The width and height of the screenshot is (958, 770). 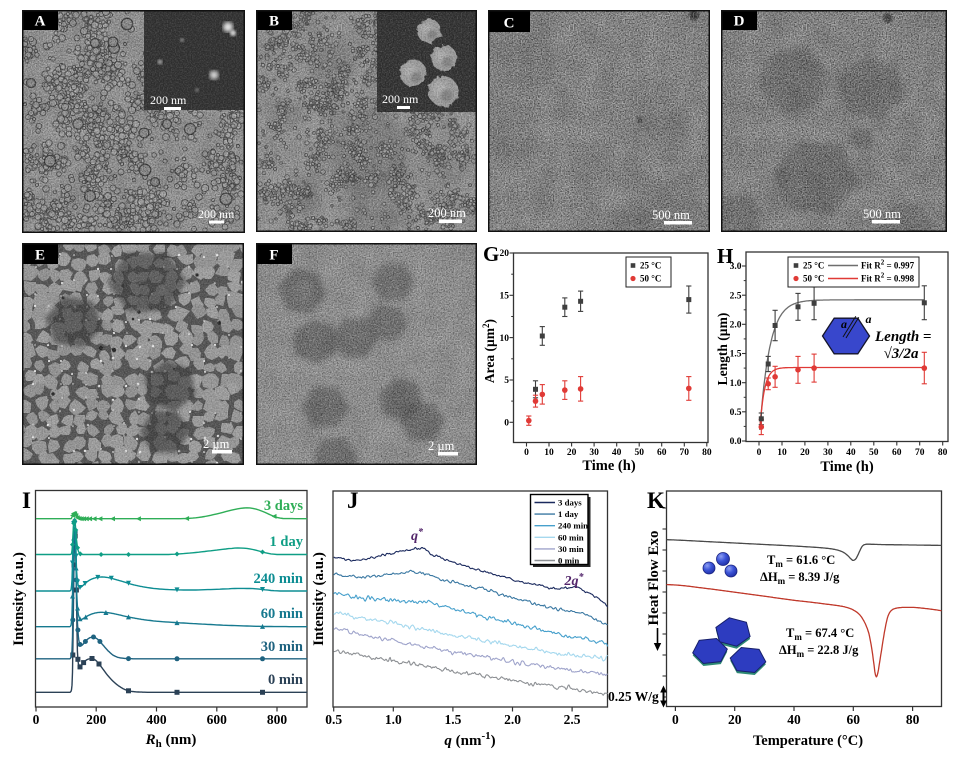 I want to click on svg-text: D, so click(x=739, y=22).